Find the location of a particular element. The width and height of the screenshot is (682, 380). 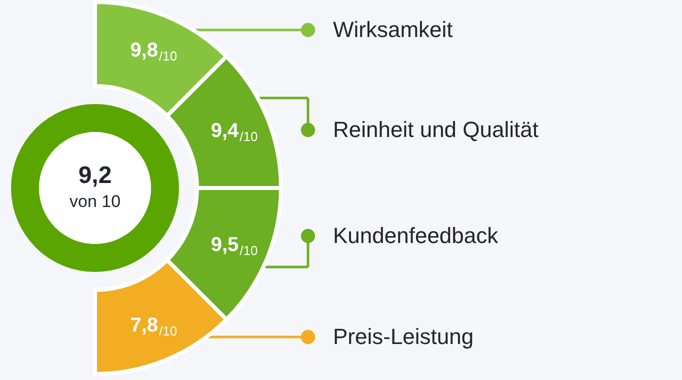

category-label: Kundenfeedback is located at coordinates (416, 235).